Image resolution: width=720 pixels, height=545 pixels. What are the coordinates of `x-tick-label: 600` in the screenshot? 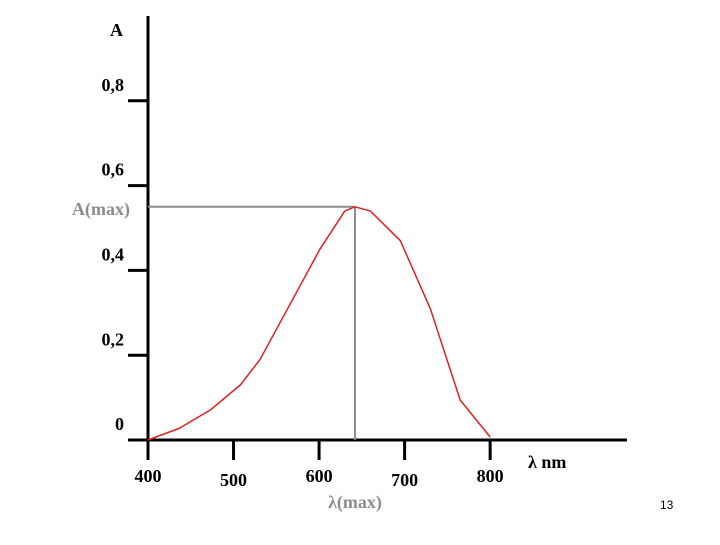 It's located at (319, 476).